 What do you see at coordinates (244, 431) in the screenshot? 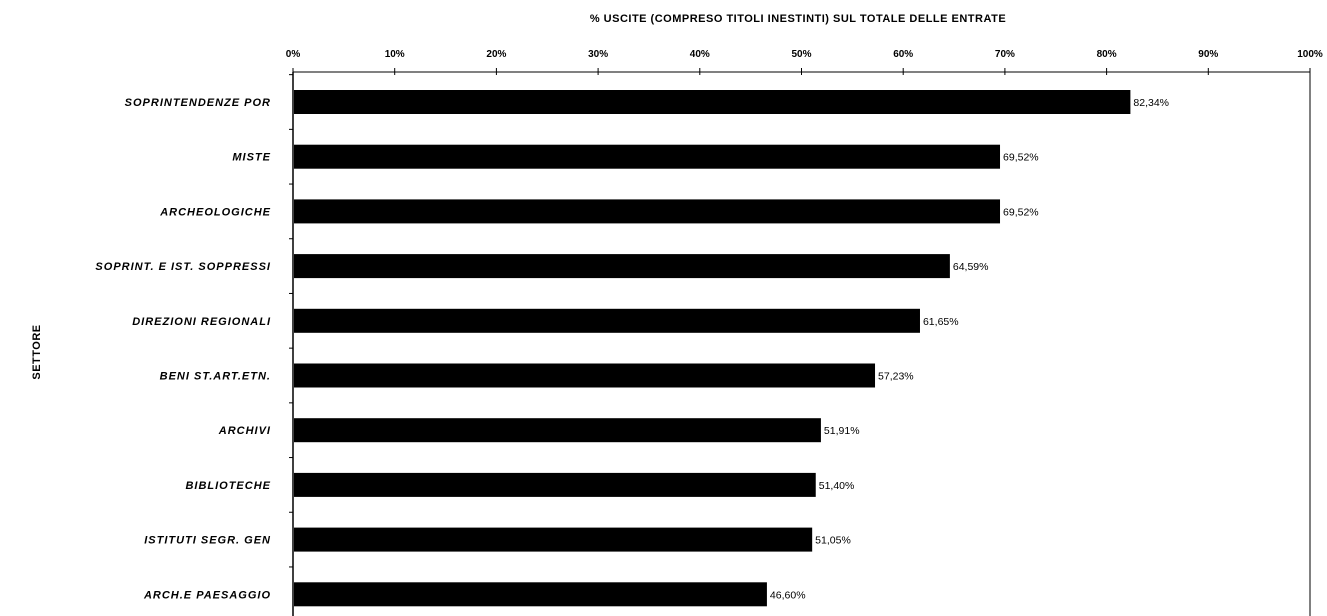
I see `category-label: ARCHIVI` at bounding box center [244, 431].